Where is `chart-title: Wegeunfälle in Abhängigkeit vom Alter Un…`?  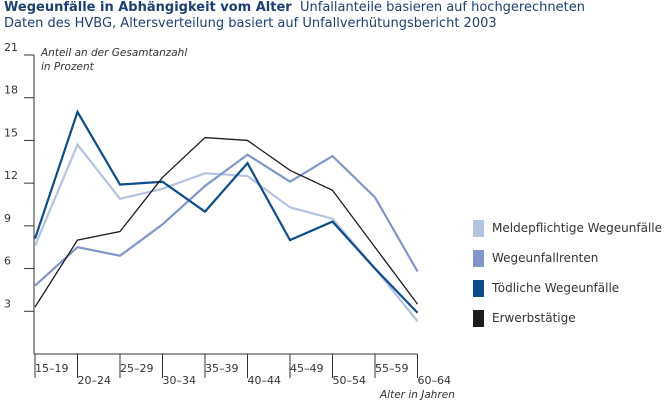
chart-title: Wegeunfälle in Abhängigkeit vom Alter Un… is located at coordinates (294, 8).